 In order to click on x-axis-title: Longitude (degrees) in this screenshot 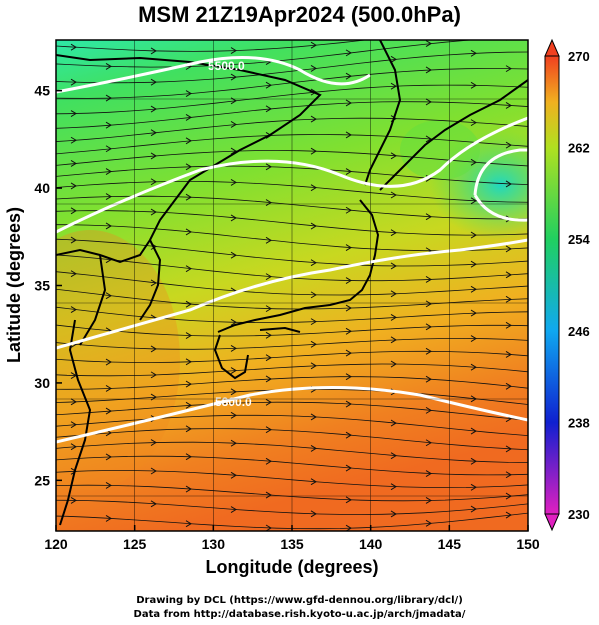, I will do `click(292, 567)`.